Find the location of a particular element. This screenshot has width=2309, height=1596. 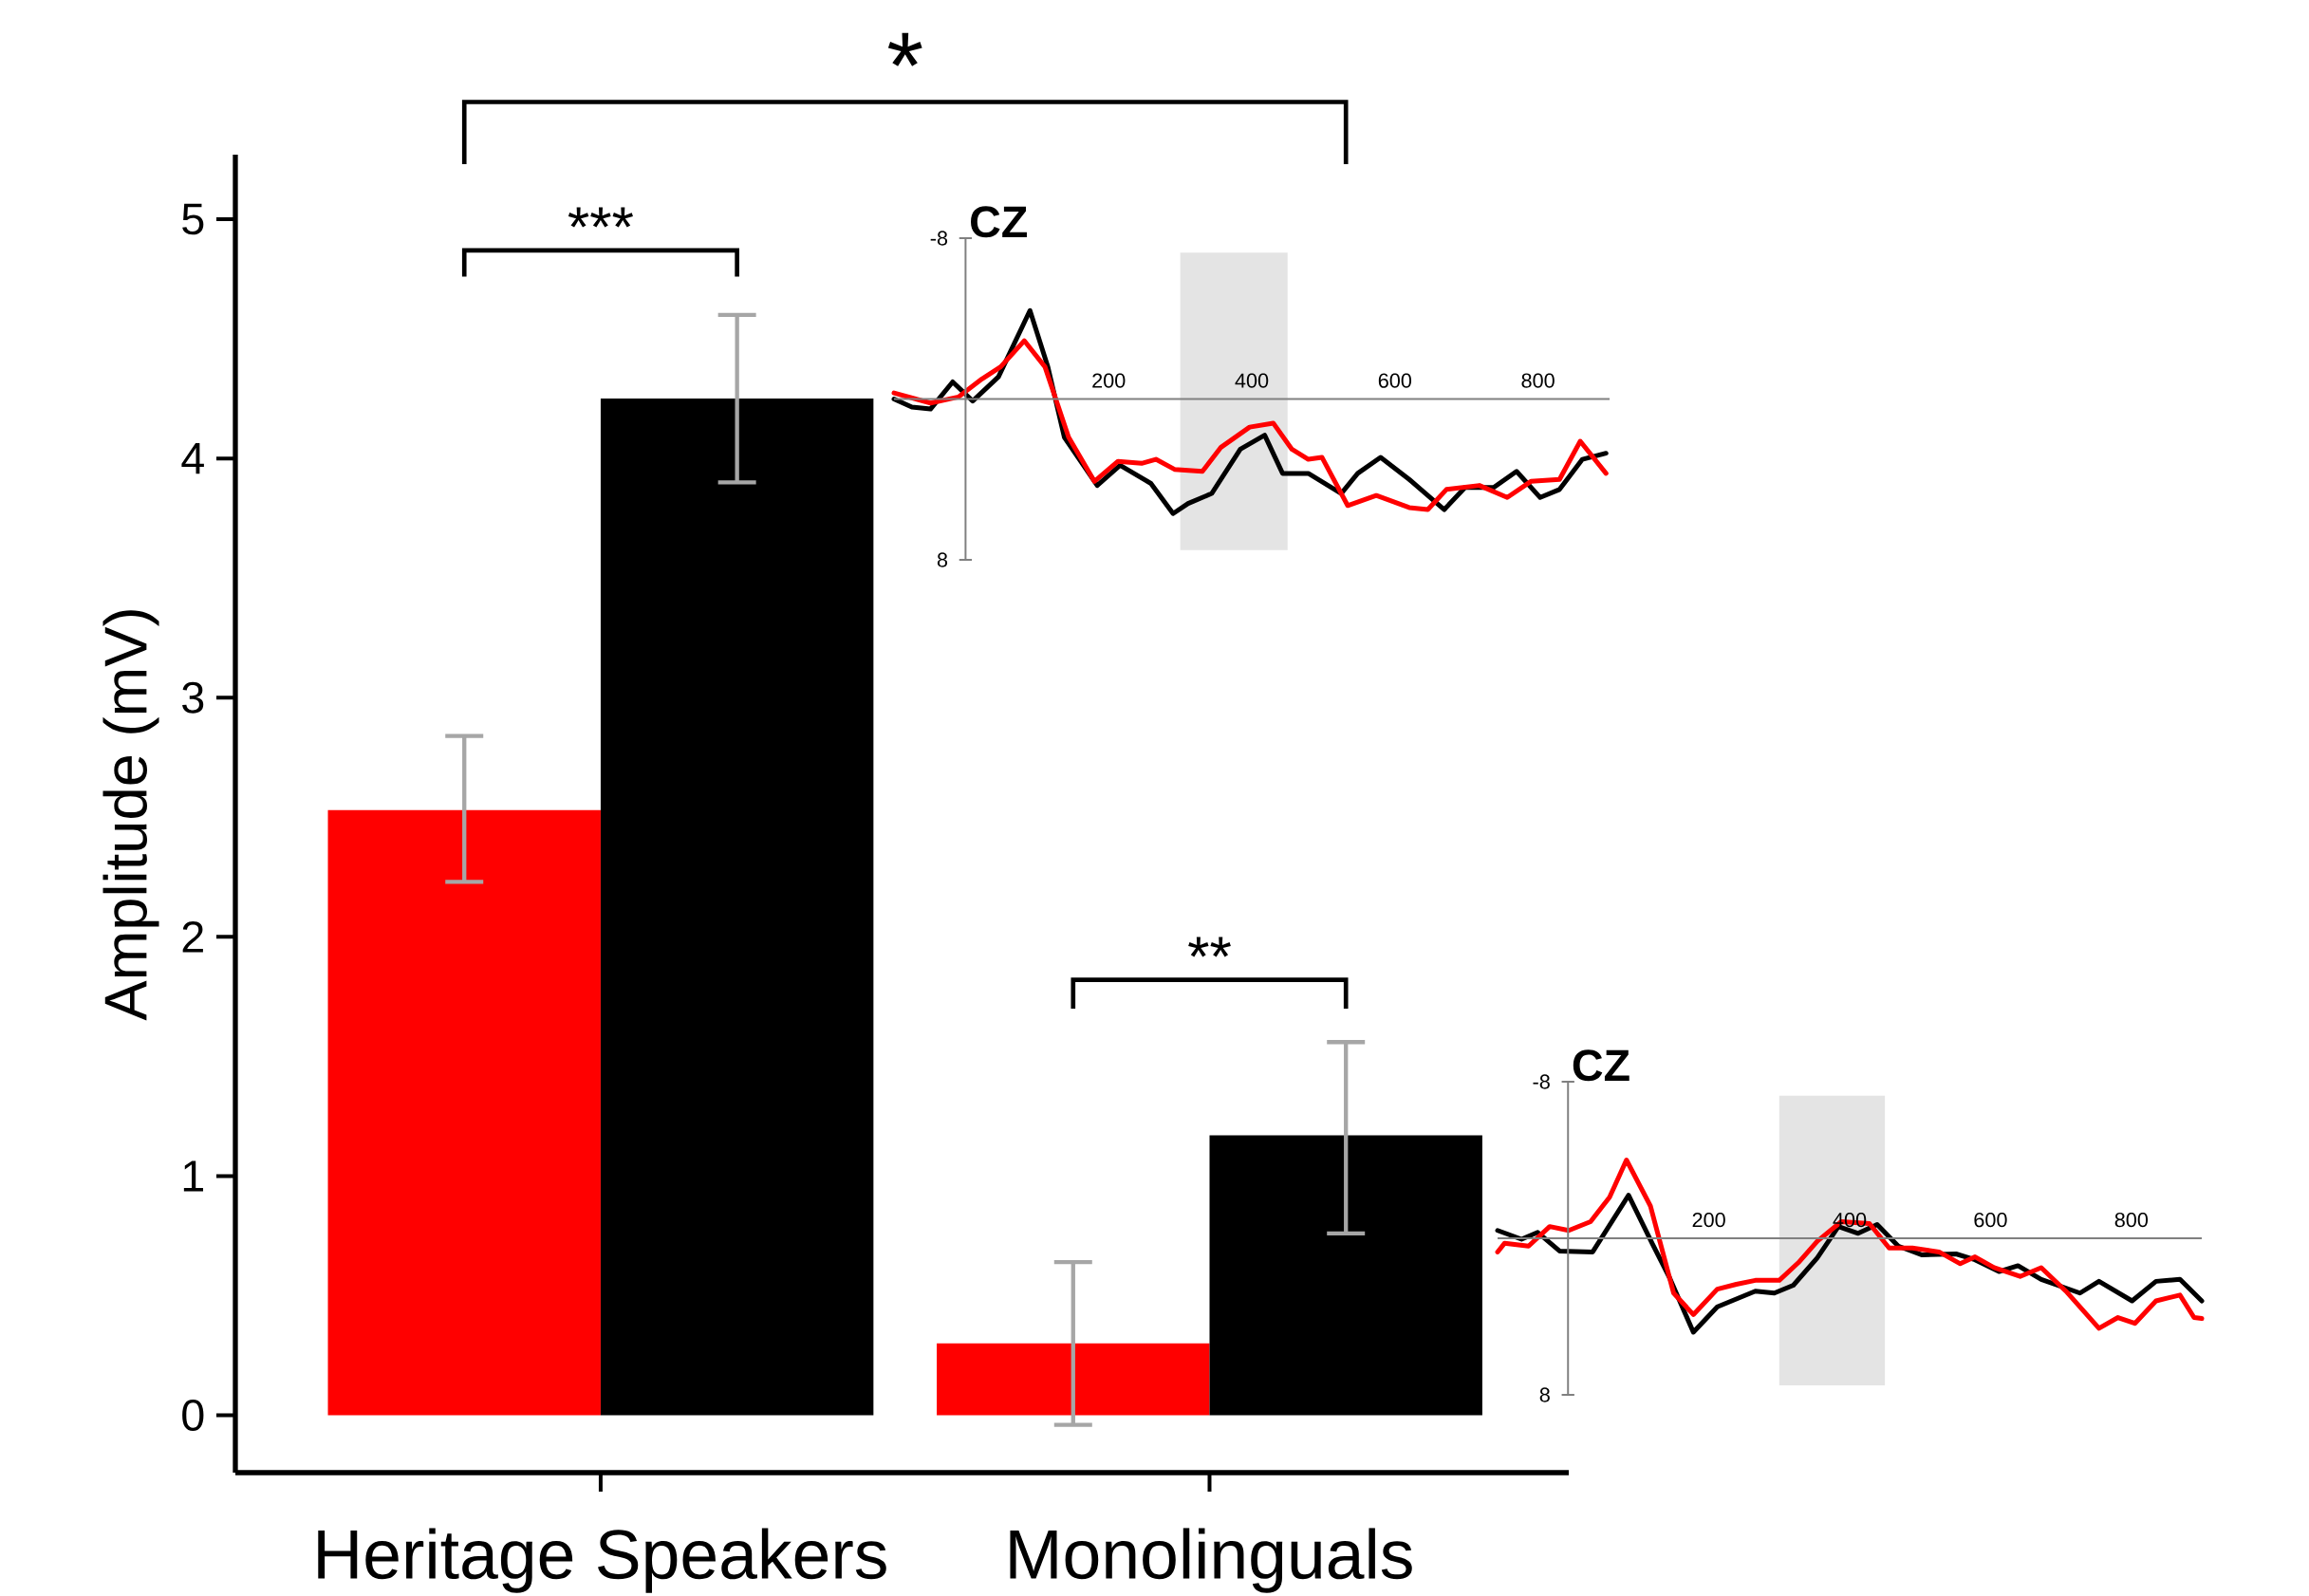

y-axis-title: Amplitude (mV) is located at coordinates (130, 815).